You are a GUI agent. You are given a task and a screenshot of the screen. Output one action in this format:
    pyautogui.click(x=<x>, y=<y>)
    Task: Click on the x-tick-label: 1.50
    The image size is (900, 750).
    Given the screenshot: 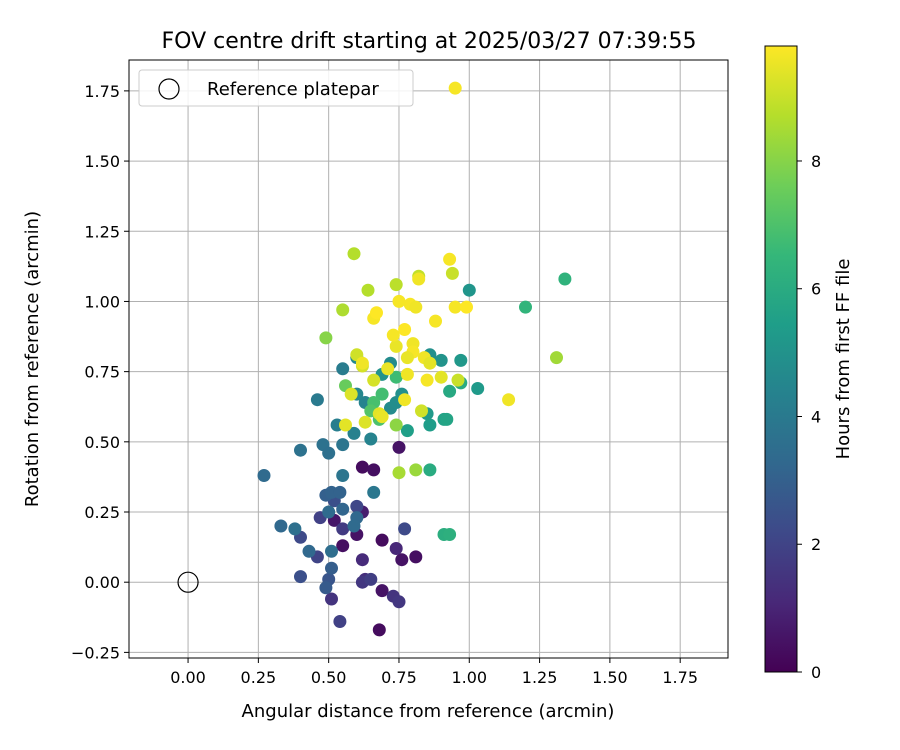 What is the action you would take?
    pyautogui.click(x=610, y=677)
    